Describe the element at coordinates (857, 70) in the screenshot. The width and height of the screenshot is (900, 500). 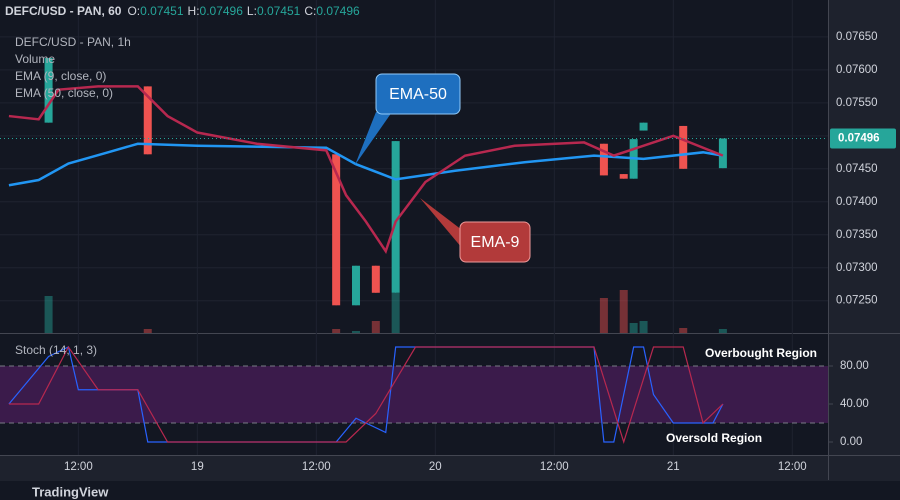
I see `y-tick-label: 0.07600` at that location.